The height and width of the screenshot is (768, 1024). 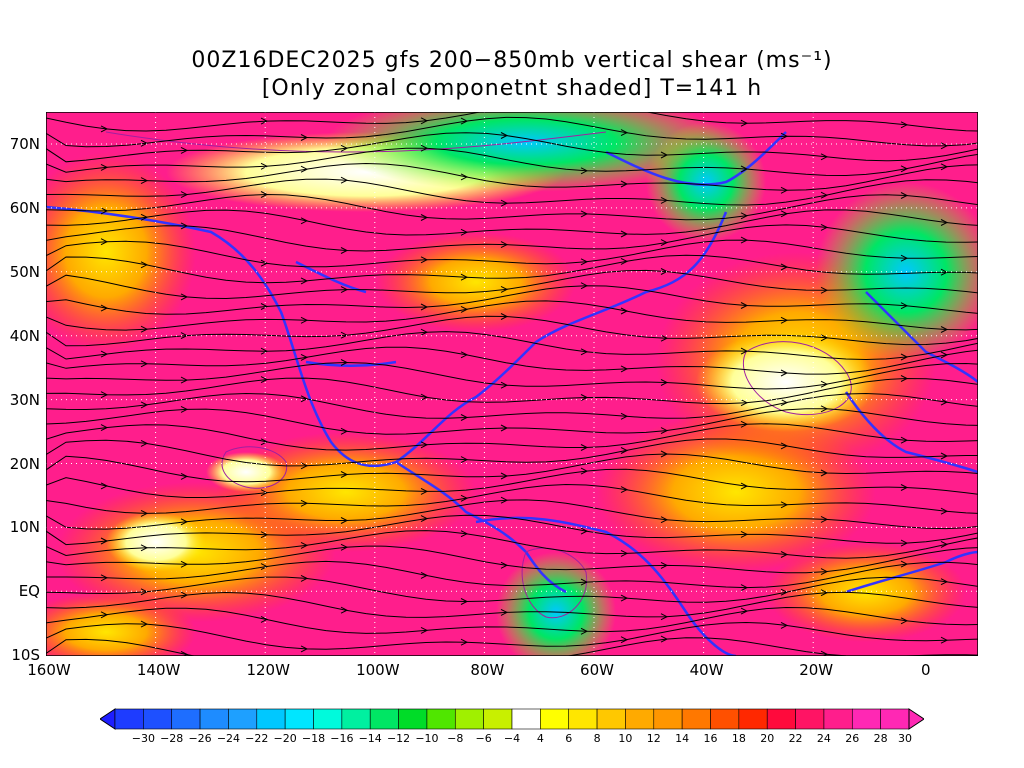 I want to click on colorbar-tick-label: 4, so click(x=540, y=738).